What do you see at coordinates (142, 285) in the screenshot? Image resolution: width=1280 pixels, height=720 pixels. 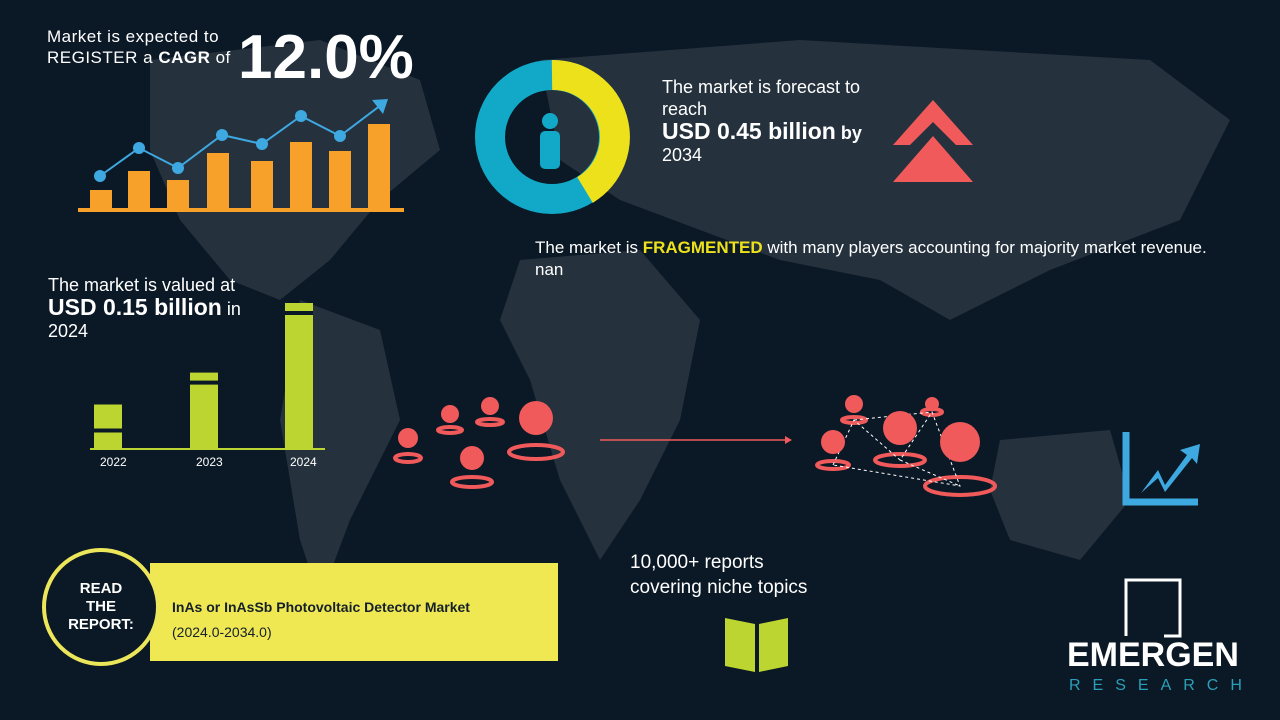 I see `valued-line1: The market is valued at` at bounding box center [142, 285].